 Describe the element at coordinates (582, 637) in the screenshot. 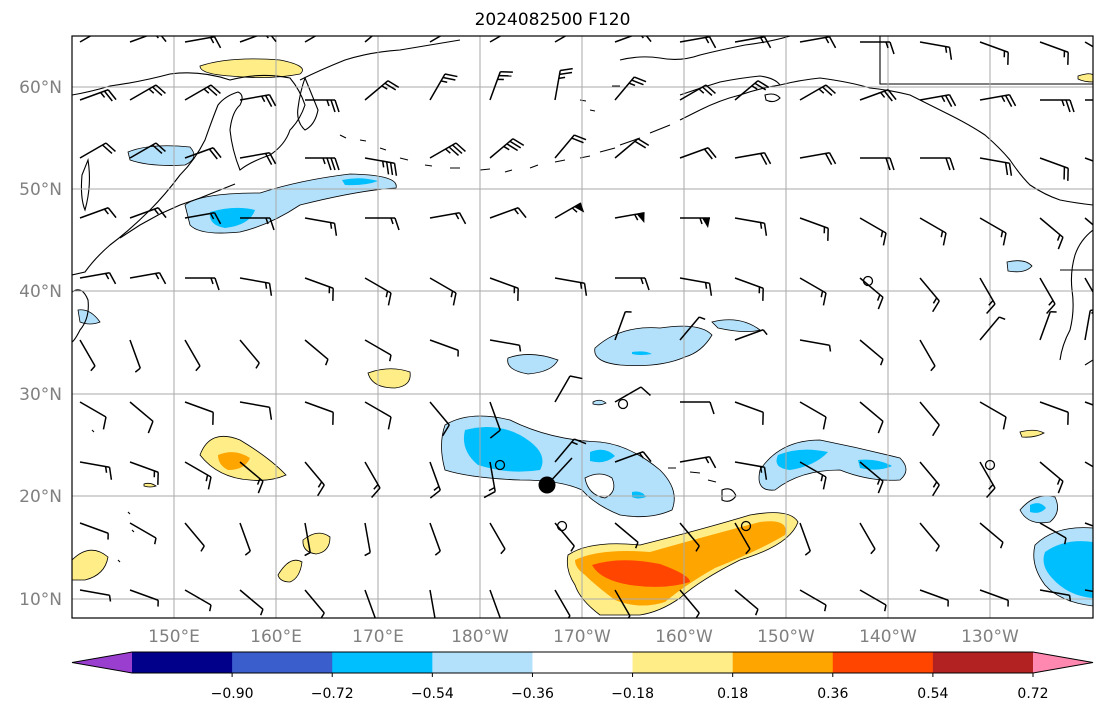

I see `lon-label: 170°W` at that location.